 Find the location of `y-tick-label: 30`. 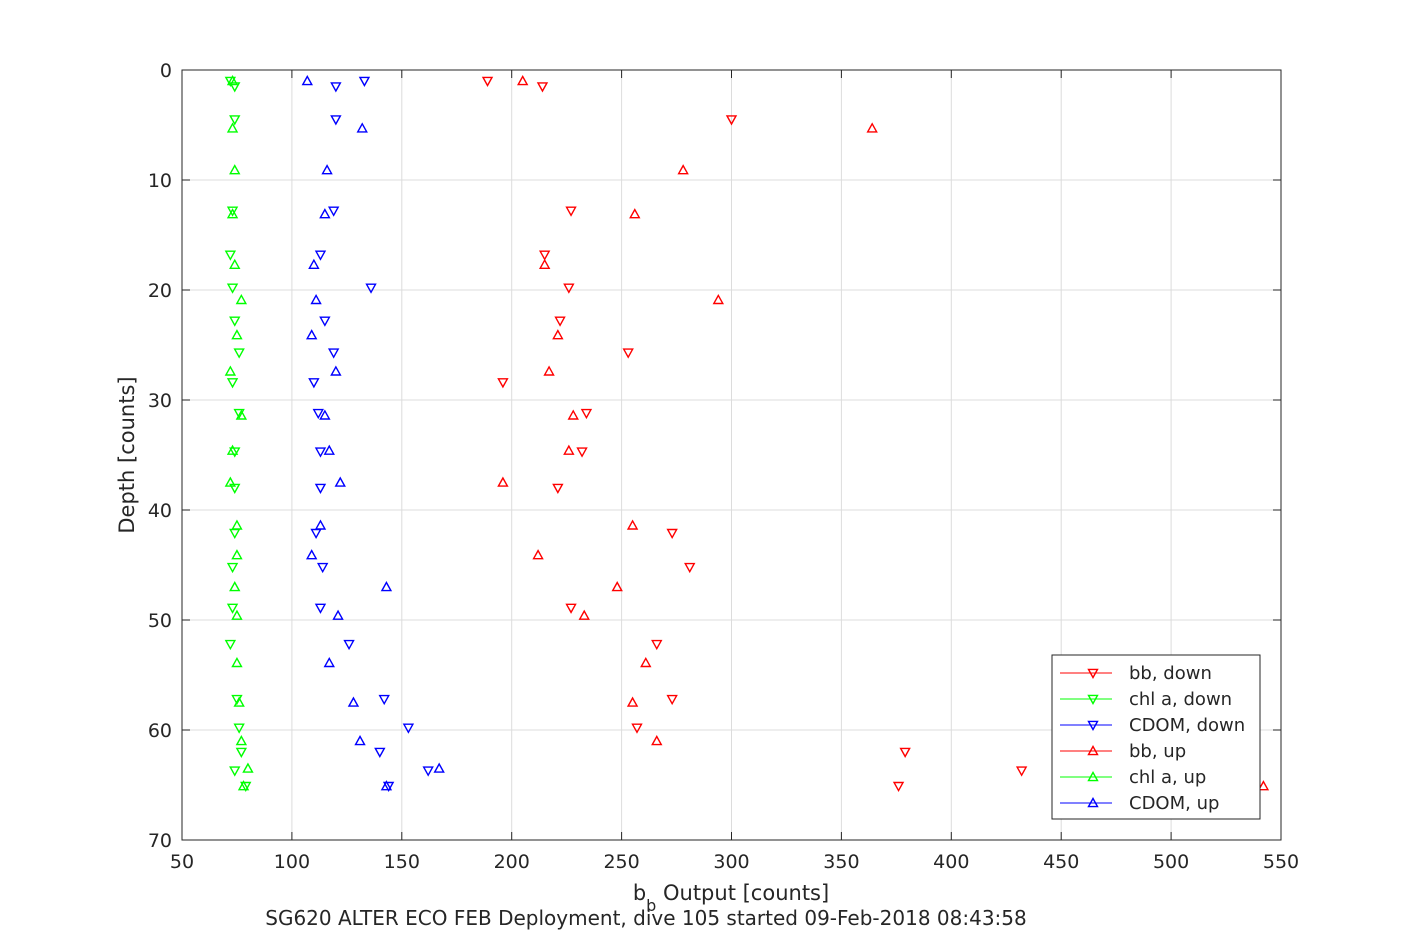

y-tick-label: 30 is located at coordinates (160, 401).